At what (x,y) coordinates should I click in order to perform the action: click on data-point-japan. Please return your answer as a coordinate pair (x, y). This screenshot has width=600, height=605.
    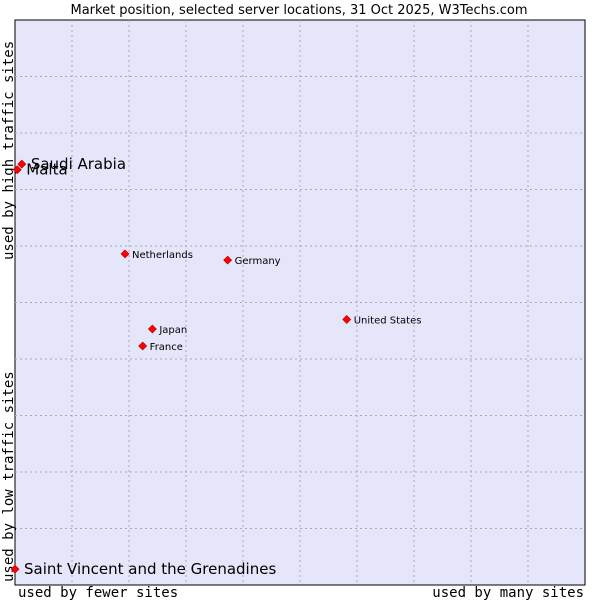
    Looking at the image, I should click on (152, 329).